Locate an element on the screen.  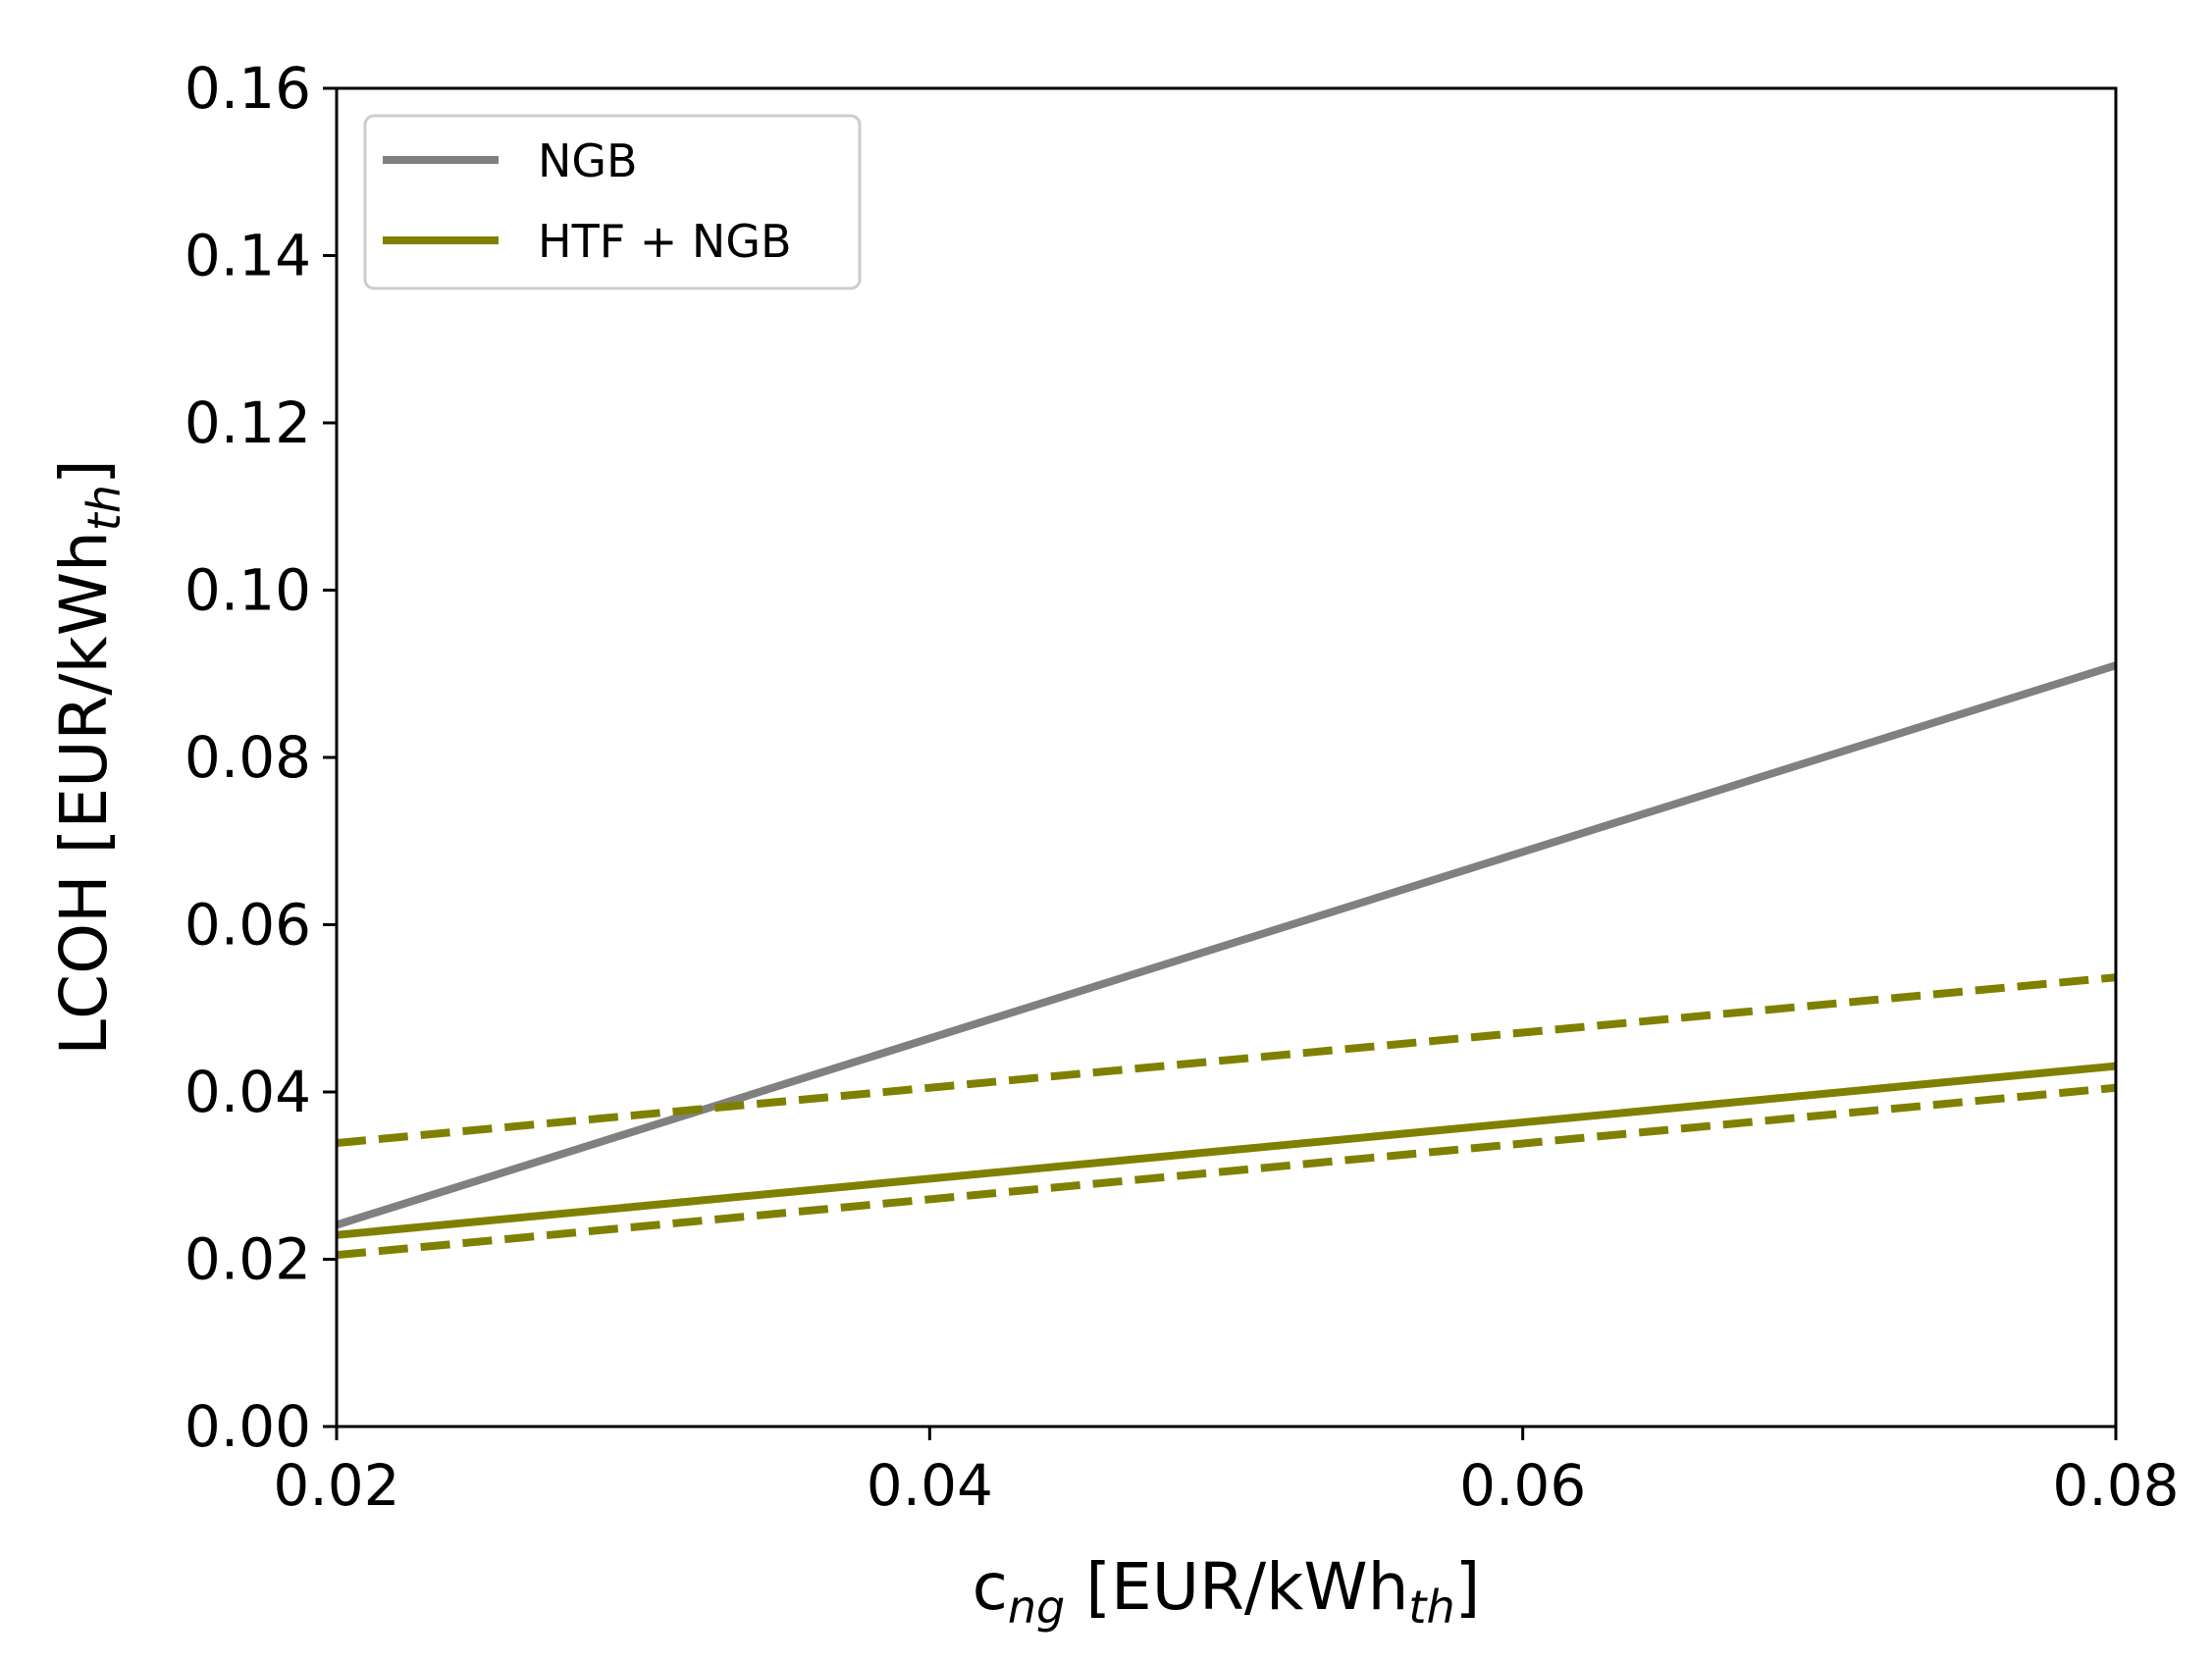
legend-label: NGB is located at coordinates (588, 160).